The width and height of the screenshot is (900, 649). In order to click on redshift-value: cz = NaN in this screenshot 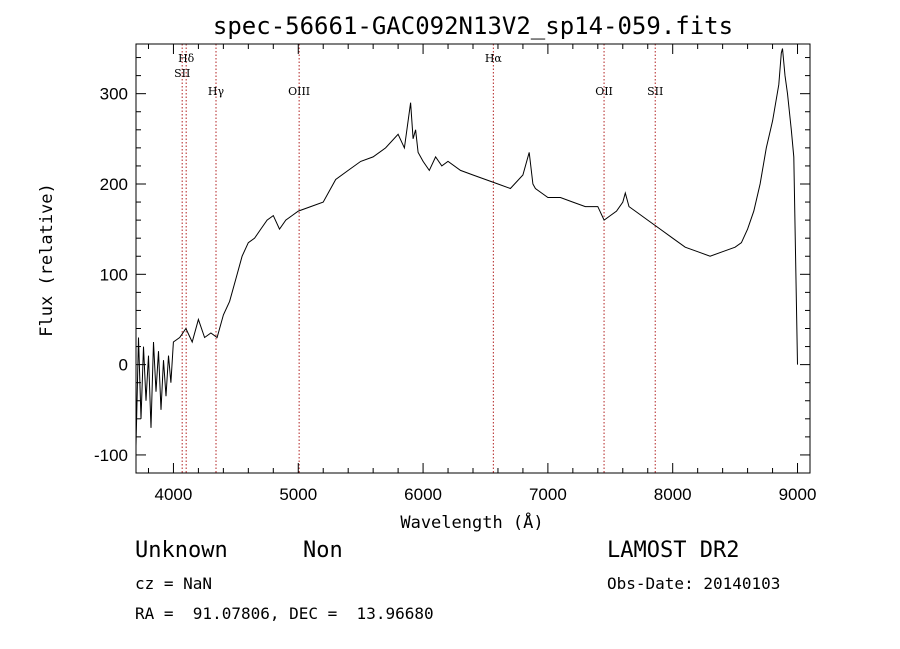, I will do `click(174, 583)`.